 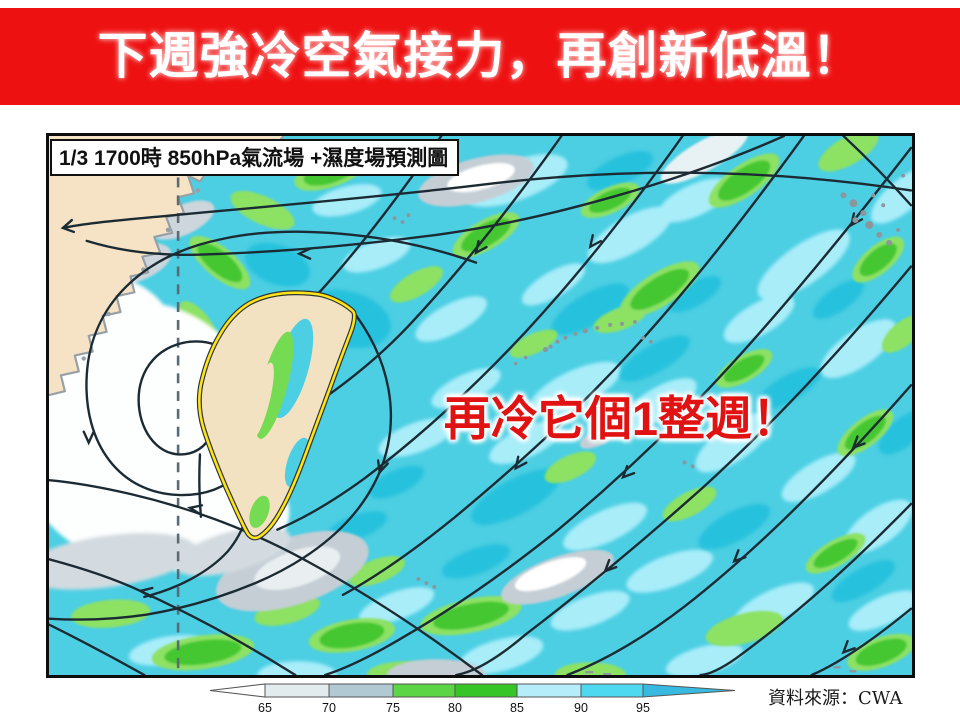 What do you see at coordinates (517, 708) in the screenshot?
I see `scale-tick: 85` at bounding box center [517, 708].